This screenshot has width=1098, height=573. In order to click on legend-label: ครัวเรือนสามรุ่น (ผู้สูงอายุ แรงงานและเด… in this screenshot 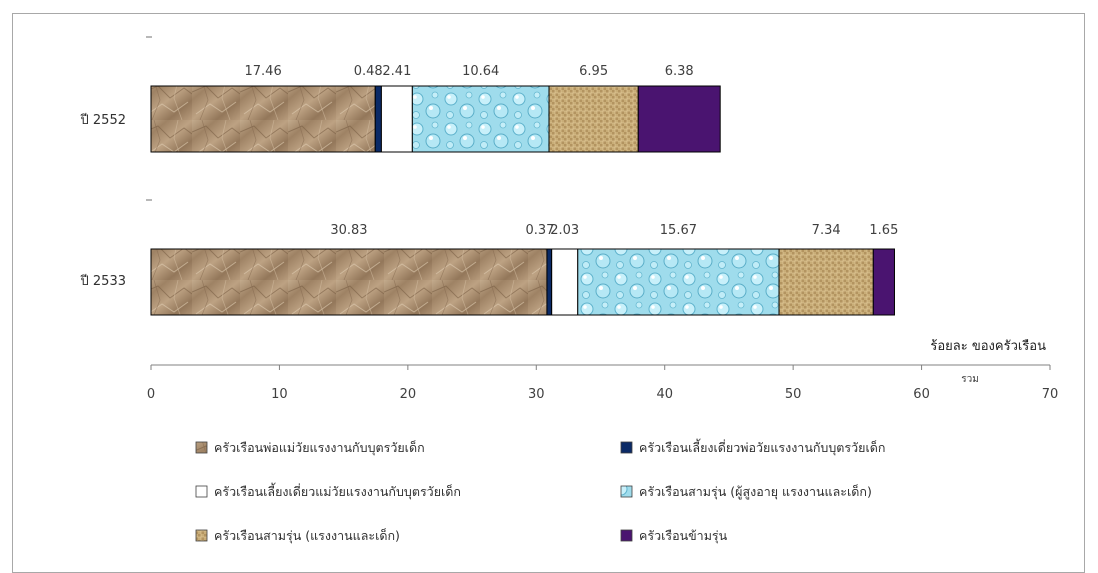, I will do `click(755, 492)`.